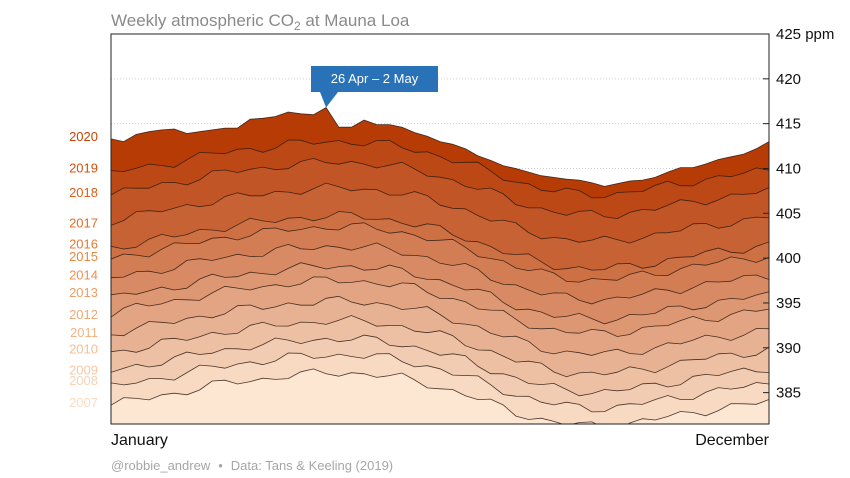  Describe the element at coordinates (84, 332) in the screenshot. I see `year-label-2011: 2011` at that location.